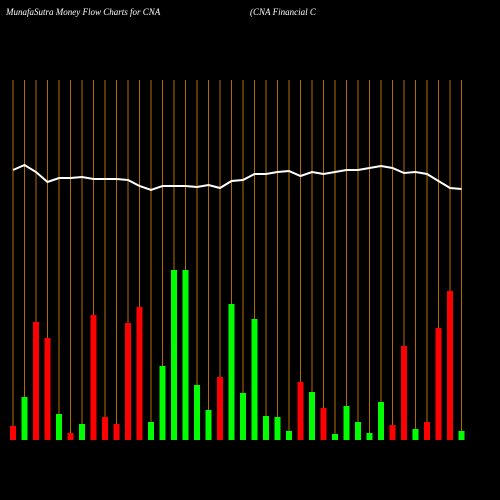  What do you see at coordinates (237, 177) in the screenshot?
I see `money-flow-line` at bounding box center [237, 177].